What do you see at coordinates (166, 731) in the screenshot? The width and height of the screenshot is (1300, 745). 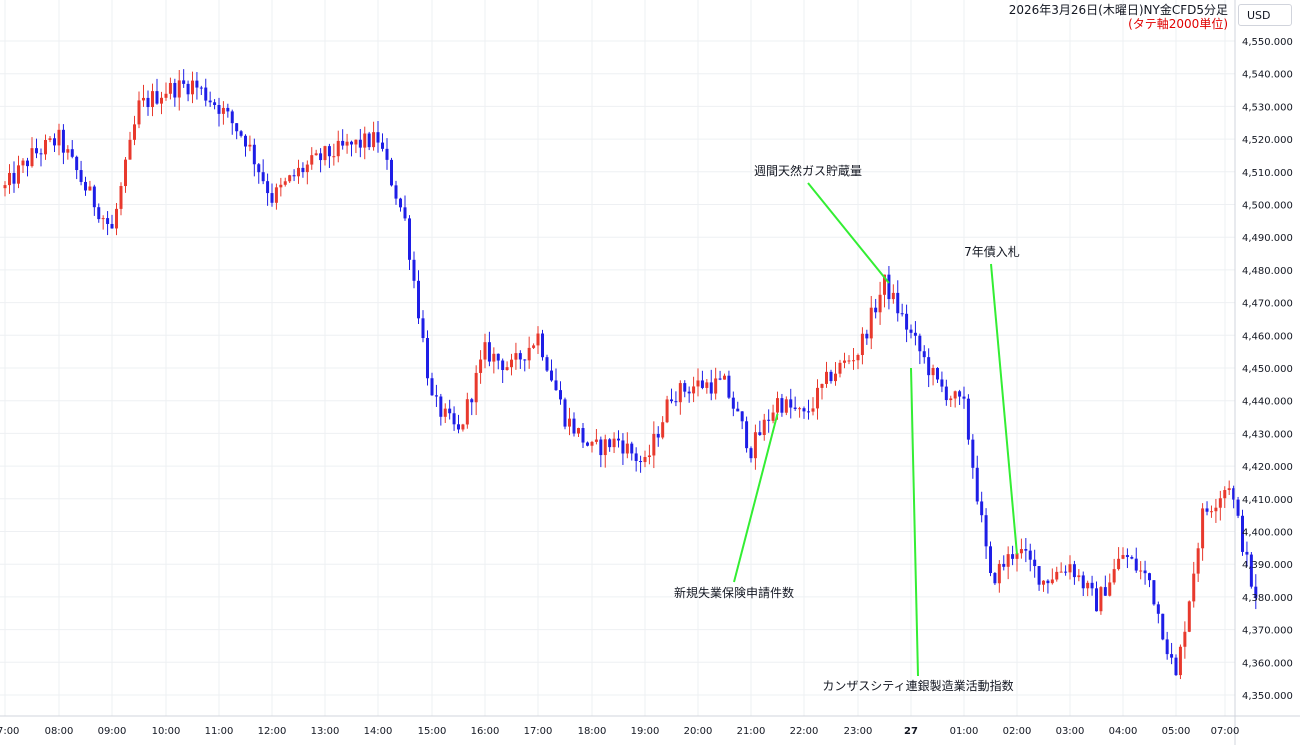 I see `time-tick-label: 10:00` at bounding box center [166, 731].